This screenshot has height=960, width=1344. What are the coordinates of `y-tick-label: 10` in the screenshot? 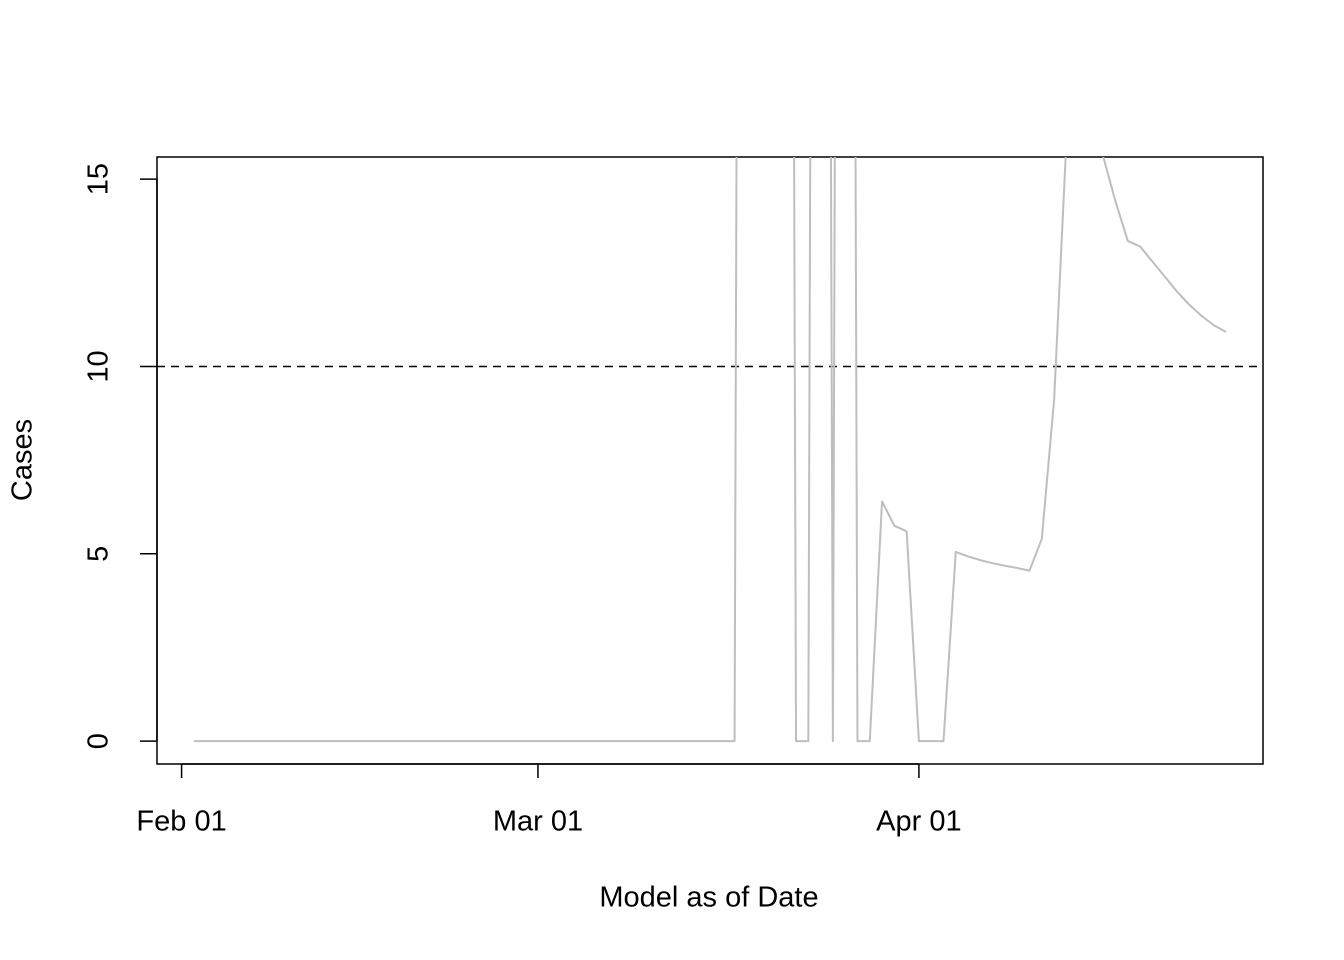 It's located at (99, 366).